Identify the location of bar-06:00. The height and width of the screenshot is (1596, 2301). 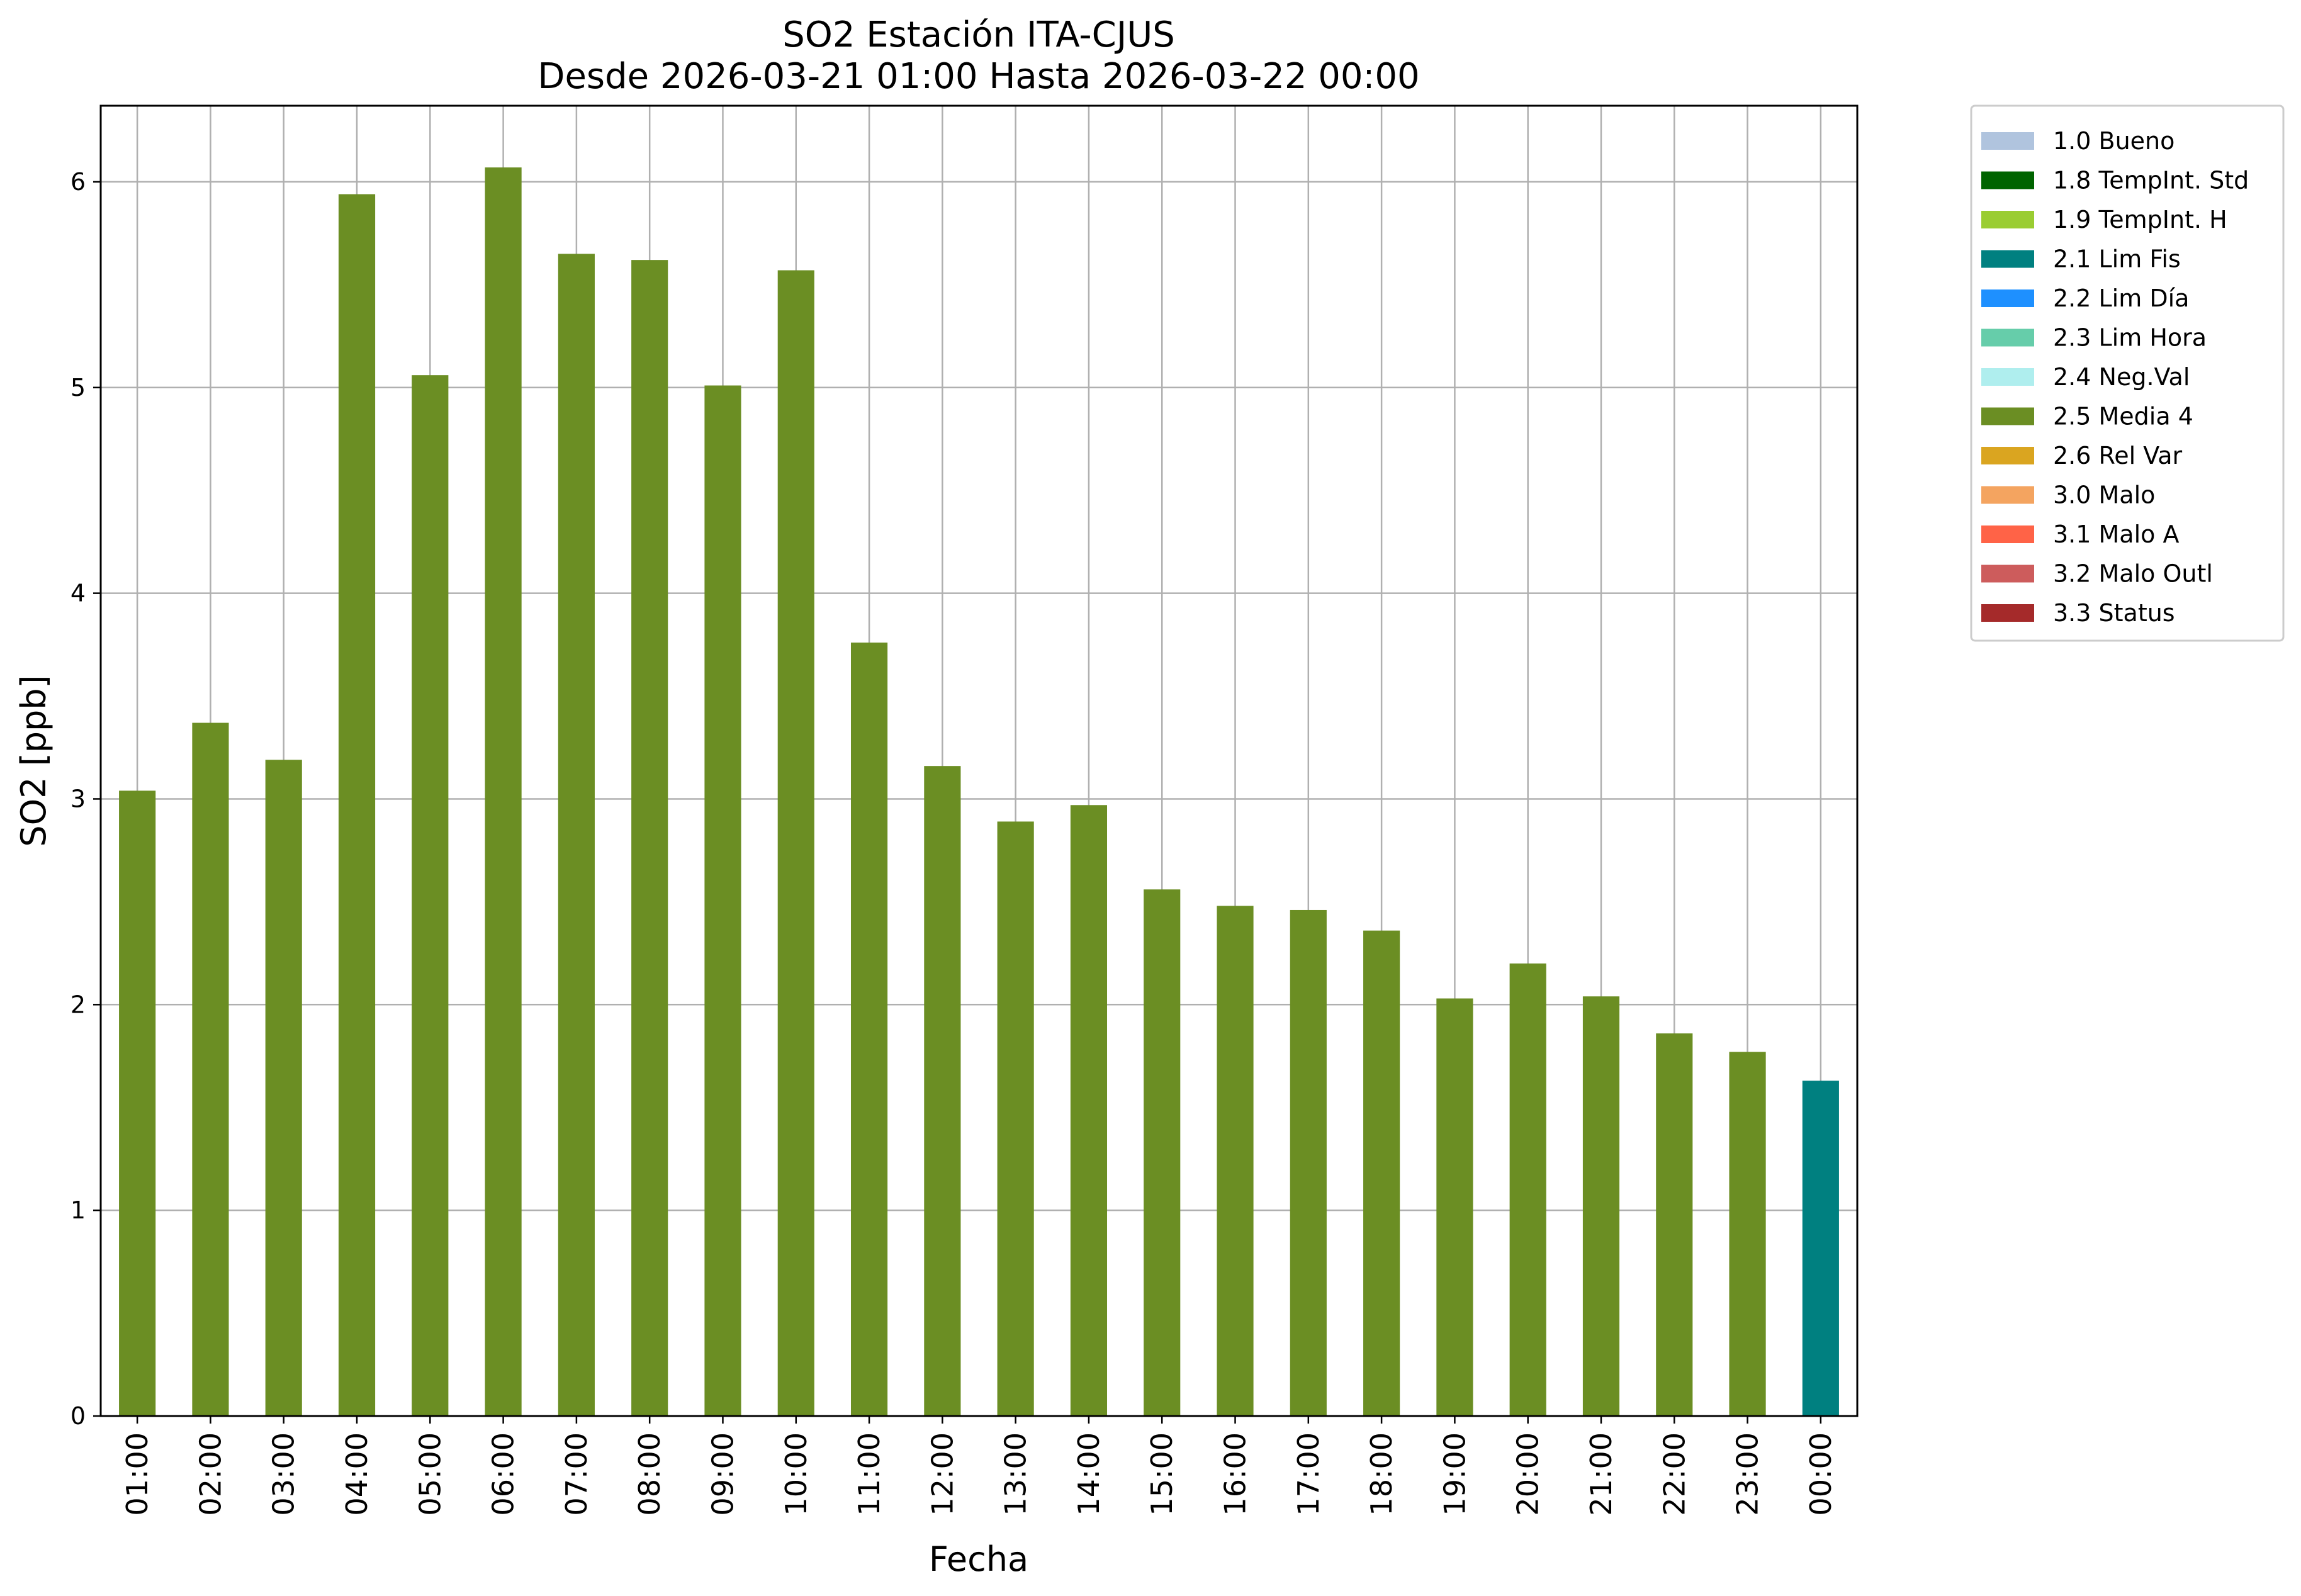
(503, 792).